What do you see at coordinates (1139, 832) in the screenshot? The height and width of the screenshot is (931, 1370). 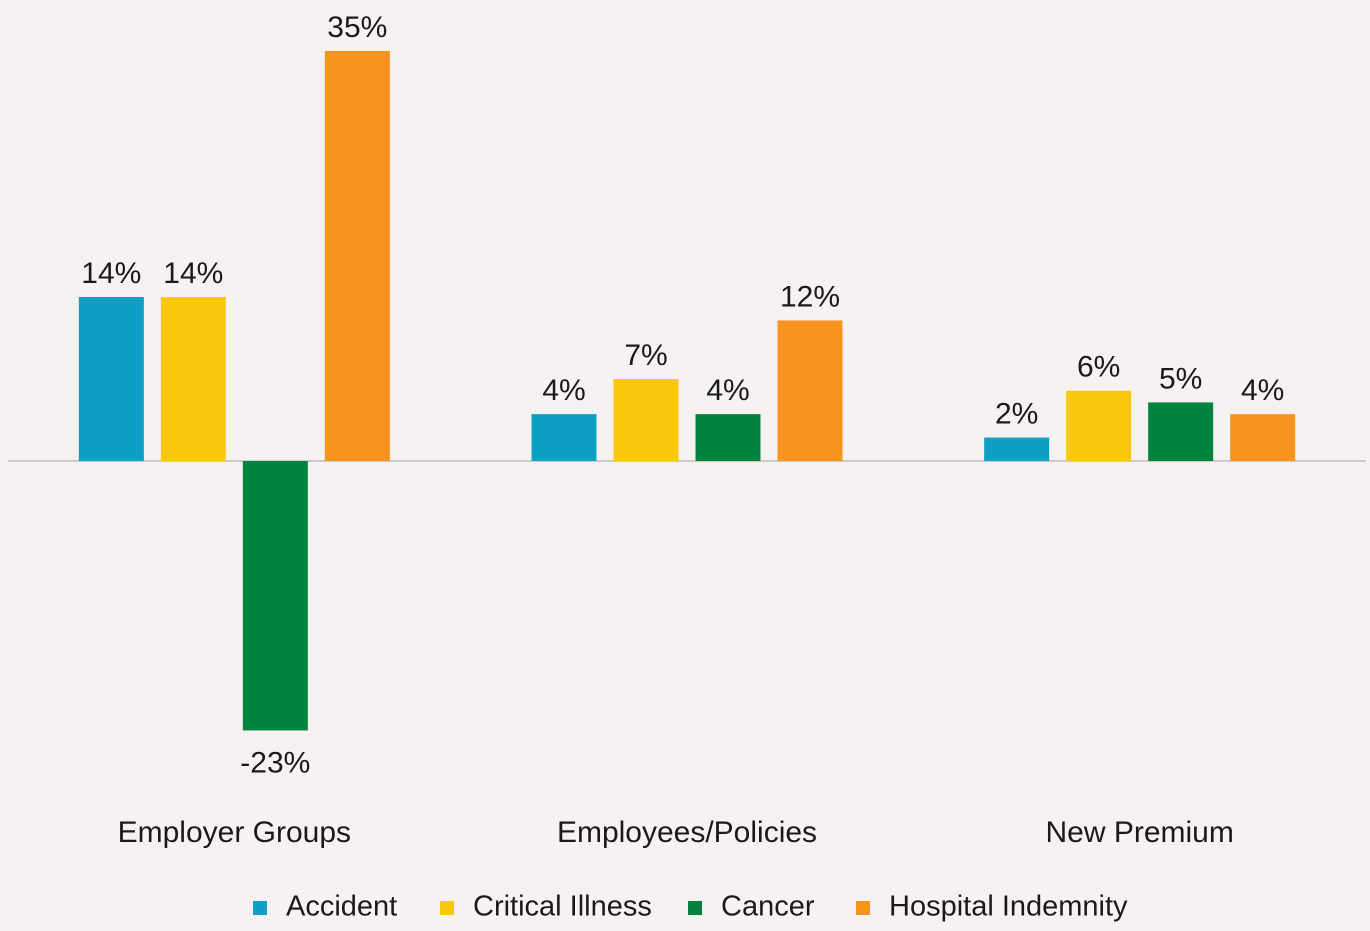 I see `x-tick-label: New Premium` at bounding box center [1139, 832].